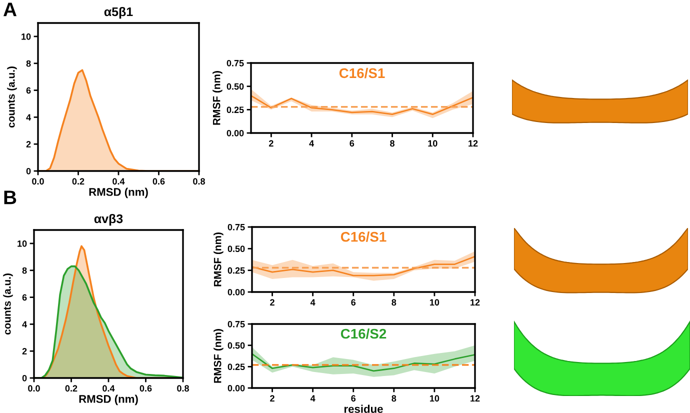 The image size is (690, 413). Describe the element at coordinates (10, 197) in the screenshot. I see `text: B` at that location.